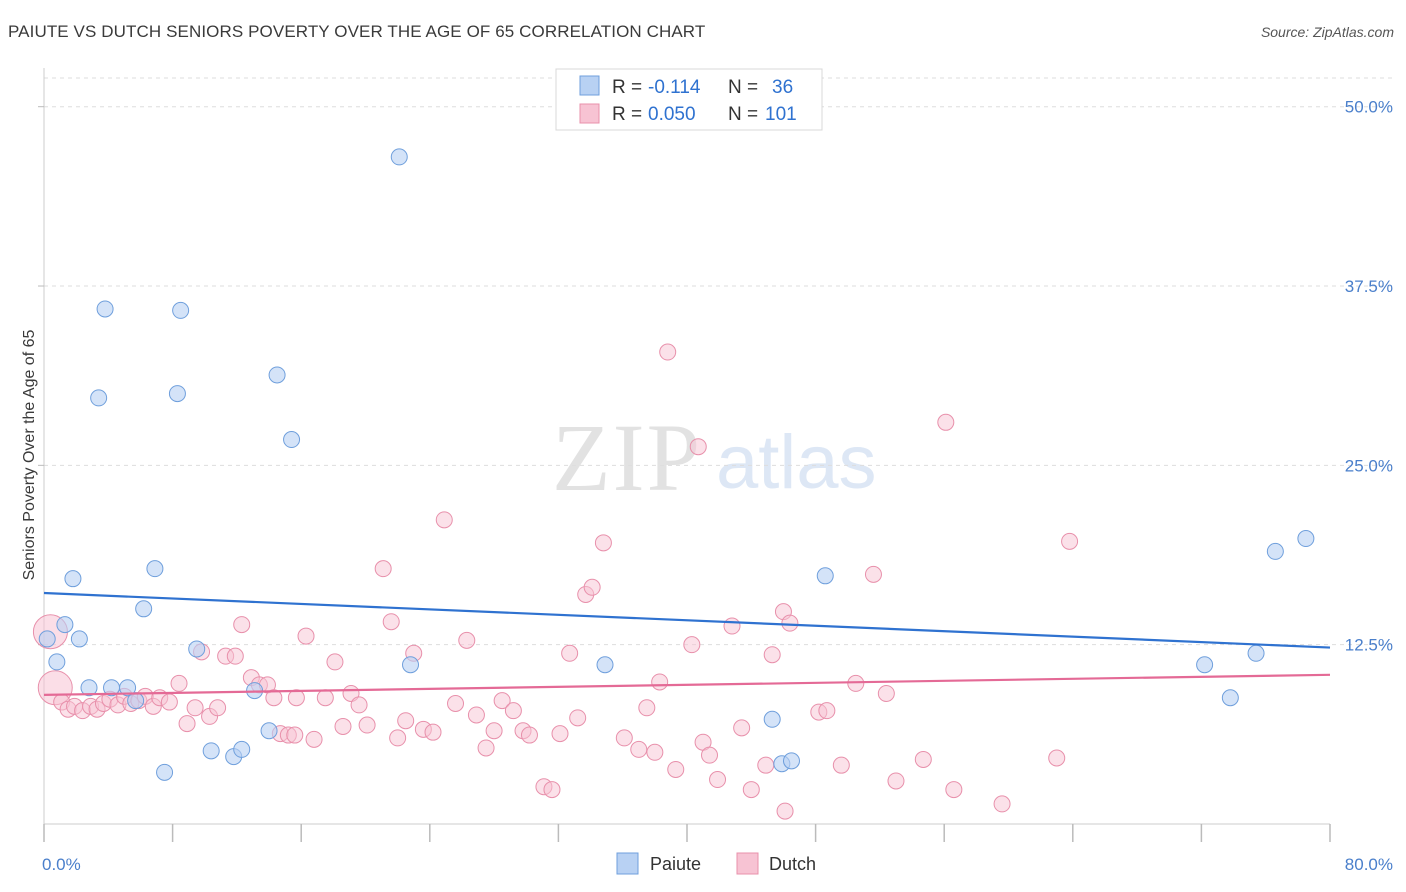  Describe the element at coordinates (627, 87) in the screenshot. I see `legend-paiute-r-label: R =` at that location.